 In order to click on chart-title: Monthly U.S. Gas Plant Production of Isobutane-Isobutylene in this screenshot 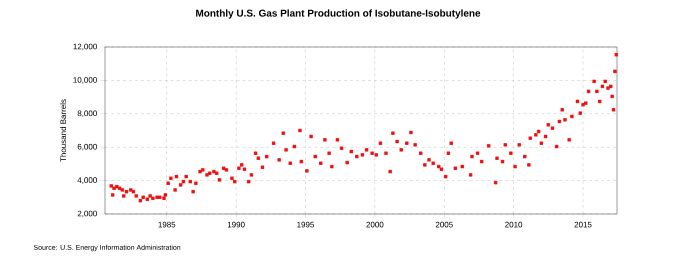, I will do `click(338, 14)`.